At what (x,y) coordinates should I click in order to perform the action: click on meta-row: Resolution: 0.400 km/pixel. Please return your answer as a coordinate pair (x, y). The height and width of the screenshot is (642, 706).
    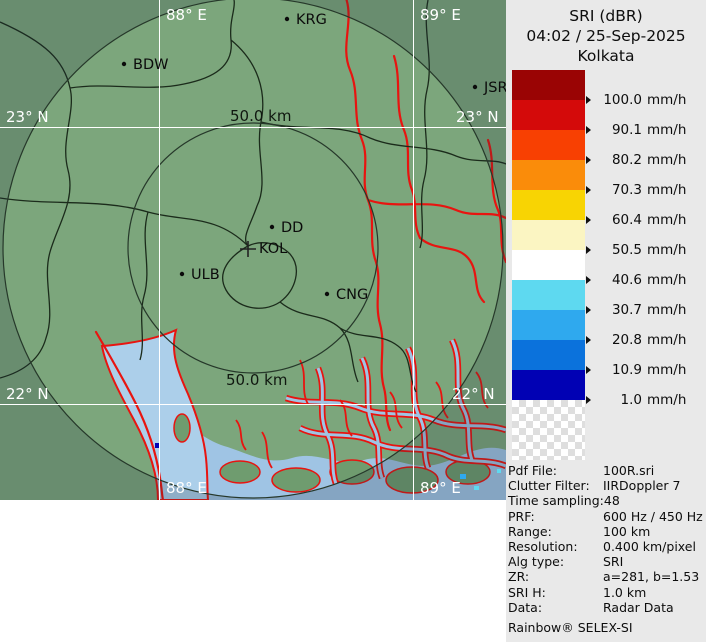
    Looking at the image, I should click on (606, 546).